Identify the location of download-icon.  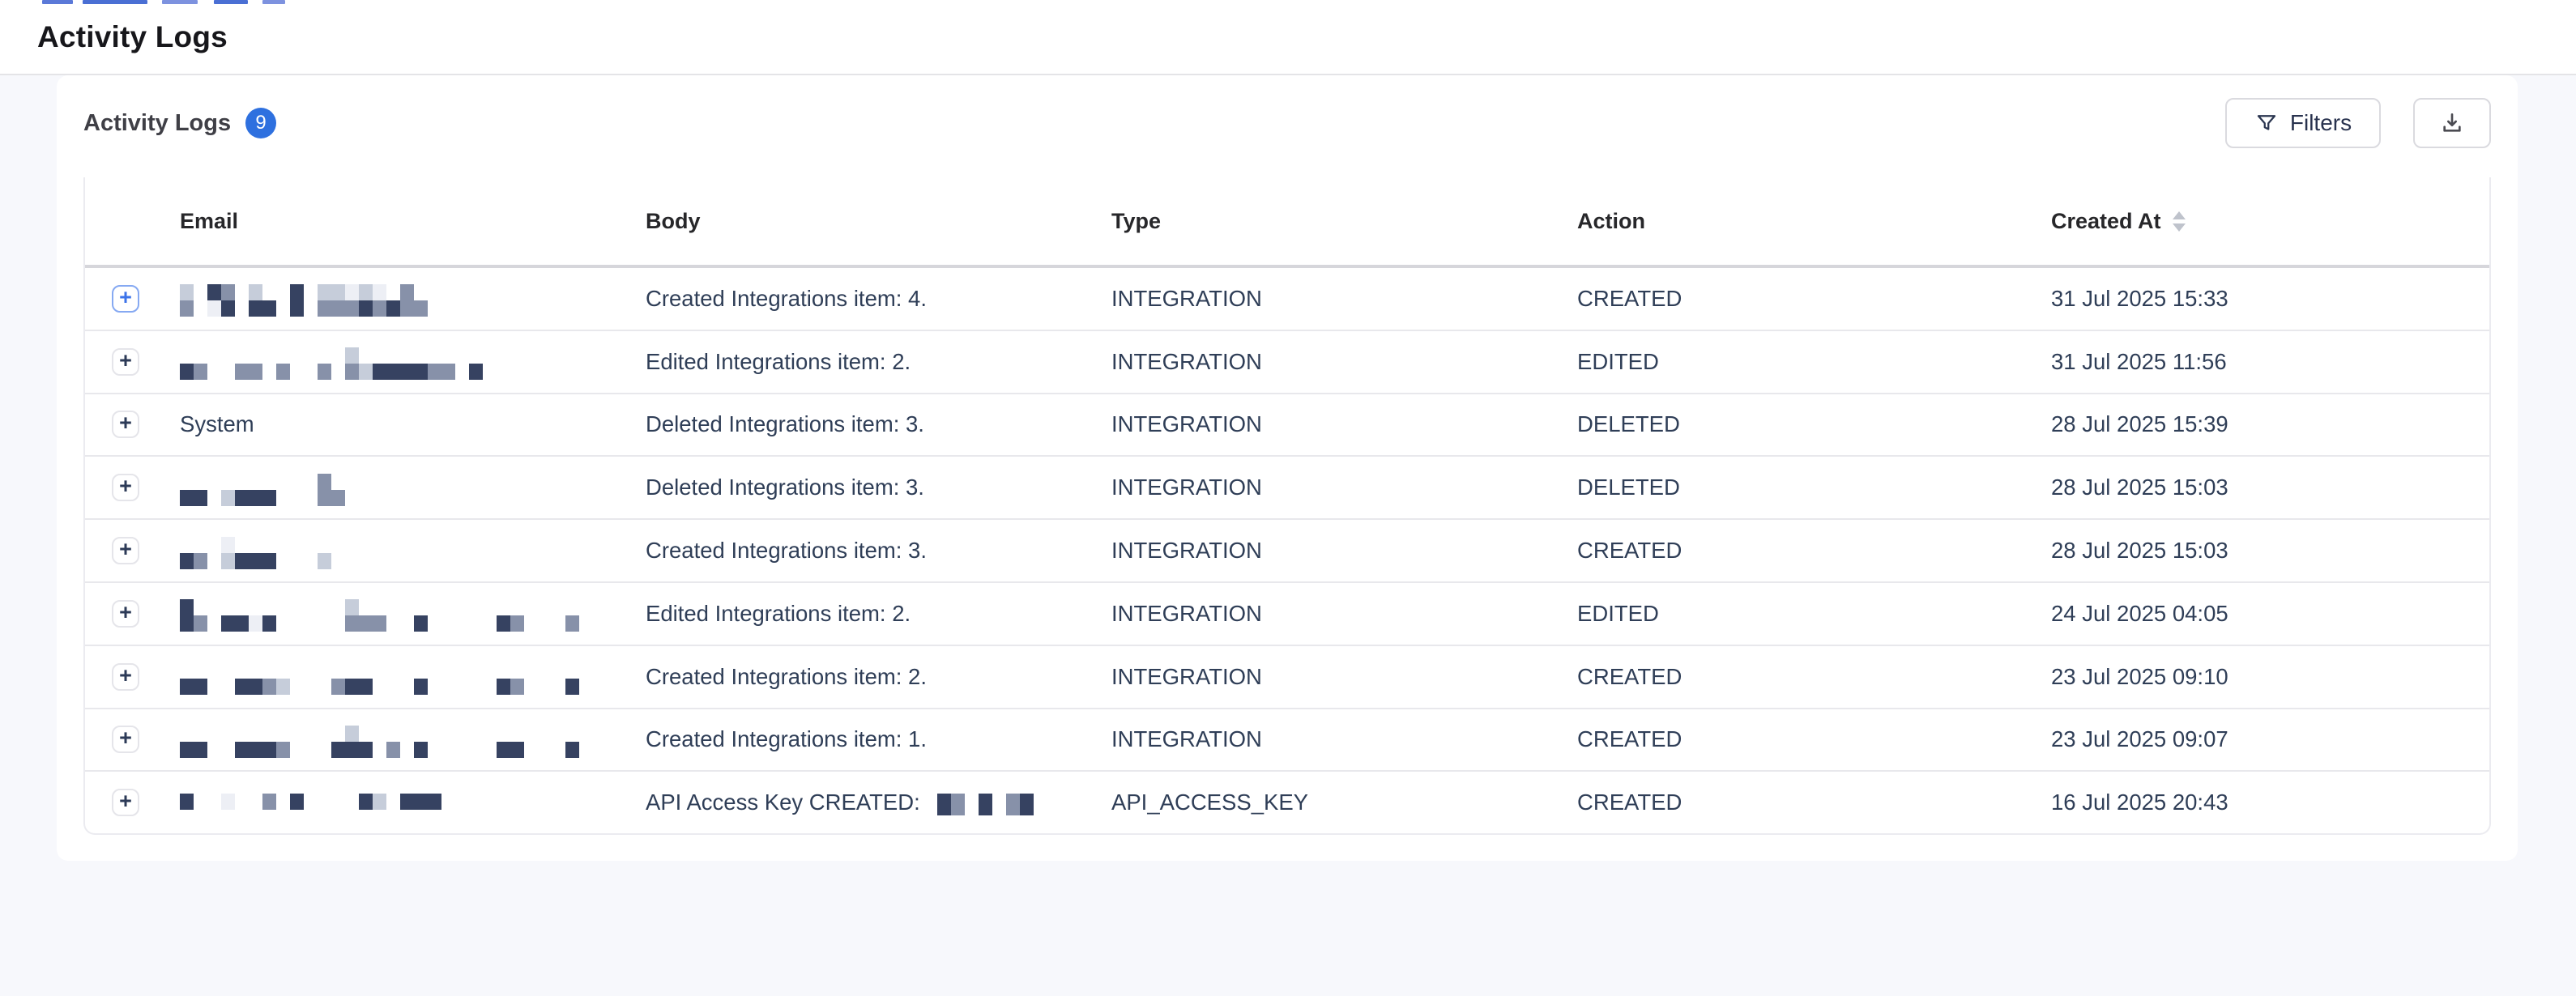
(2452, 123).